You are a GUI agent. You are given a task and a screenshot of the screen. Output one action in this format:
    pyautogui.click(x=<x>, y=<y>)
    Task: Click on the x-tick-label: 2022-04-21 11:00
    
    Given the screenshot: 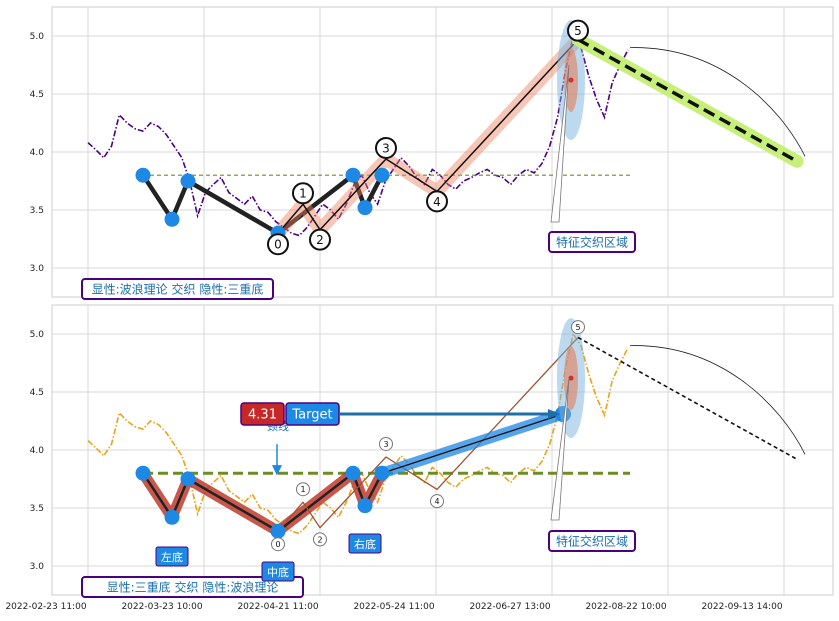 What is the action you would take?
    pyautogui.click(x=277, y=607)
    